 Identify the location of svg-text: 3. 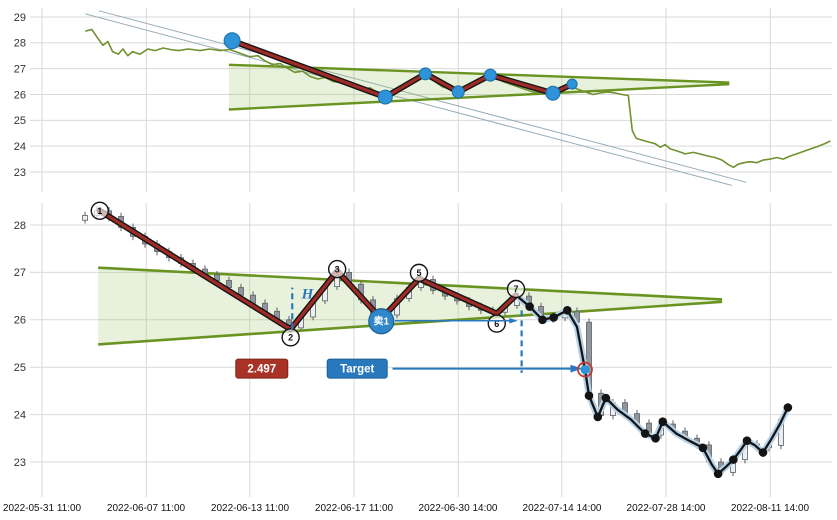
(337, 269).